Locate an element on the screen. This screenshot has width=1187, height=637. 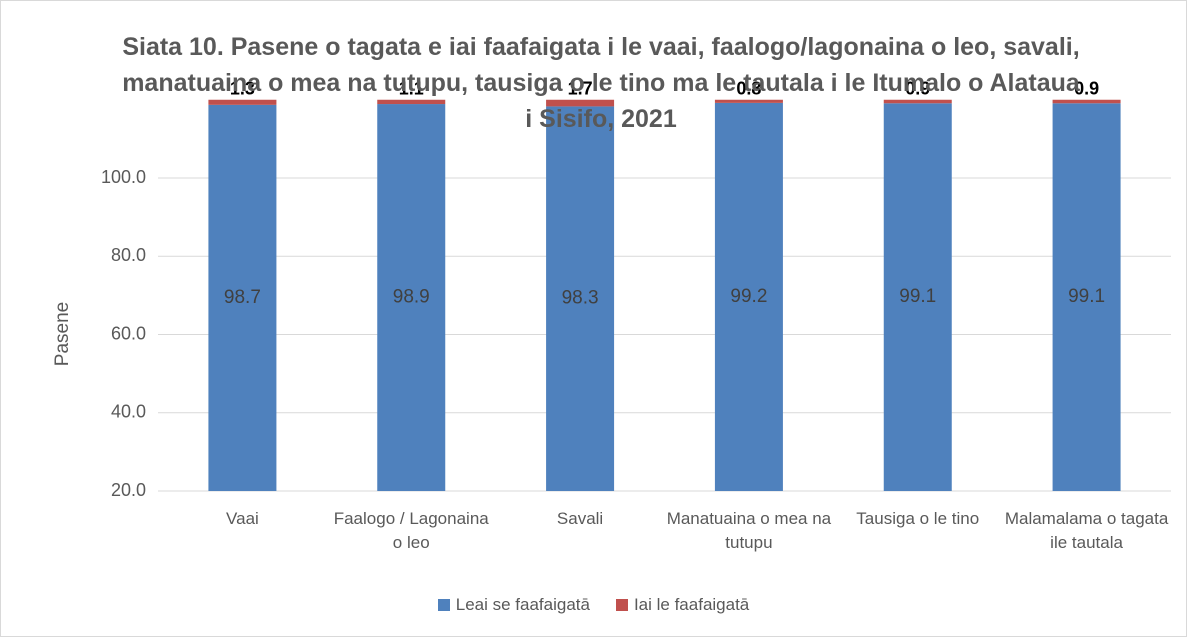
value-label: 98.7 is located at coordinates (242, 297).